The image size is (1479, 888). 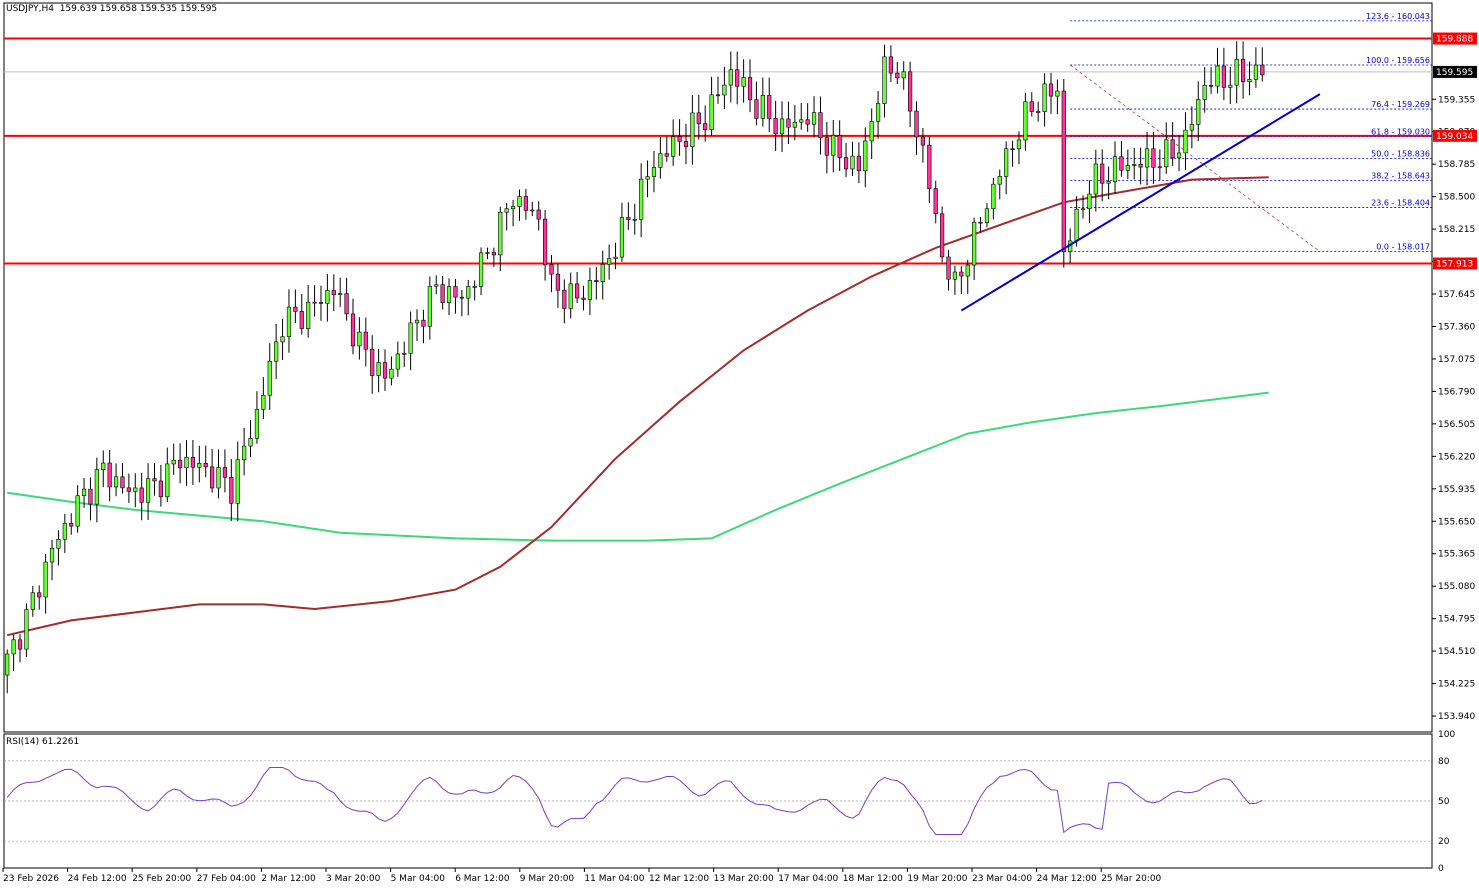 What do you see at coordinates (1400, 104) in the screenshot?
I see `fib-level-label: 76.4 - 159.269` at bounding box center [1400, 104].